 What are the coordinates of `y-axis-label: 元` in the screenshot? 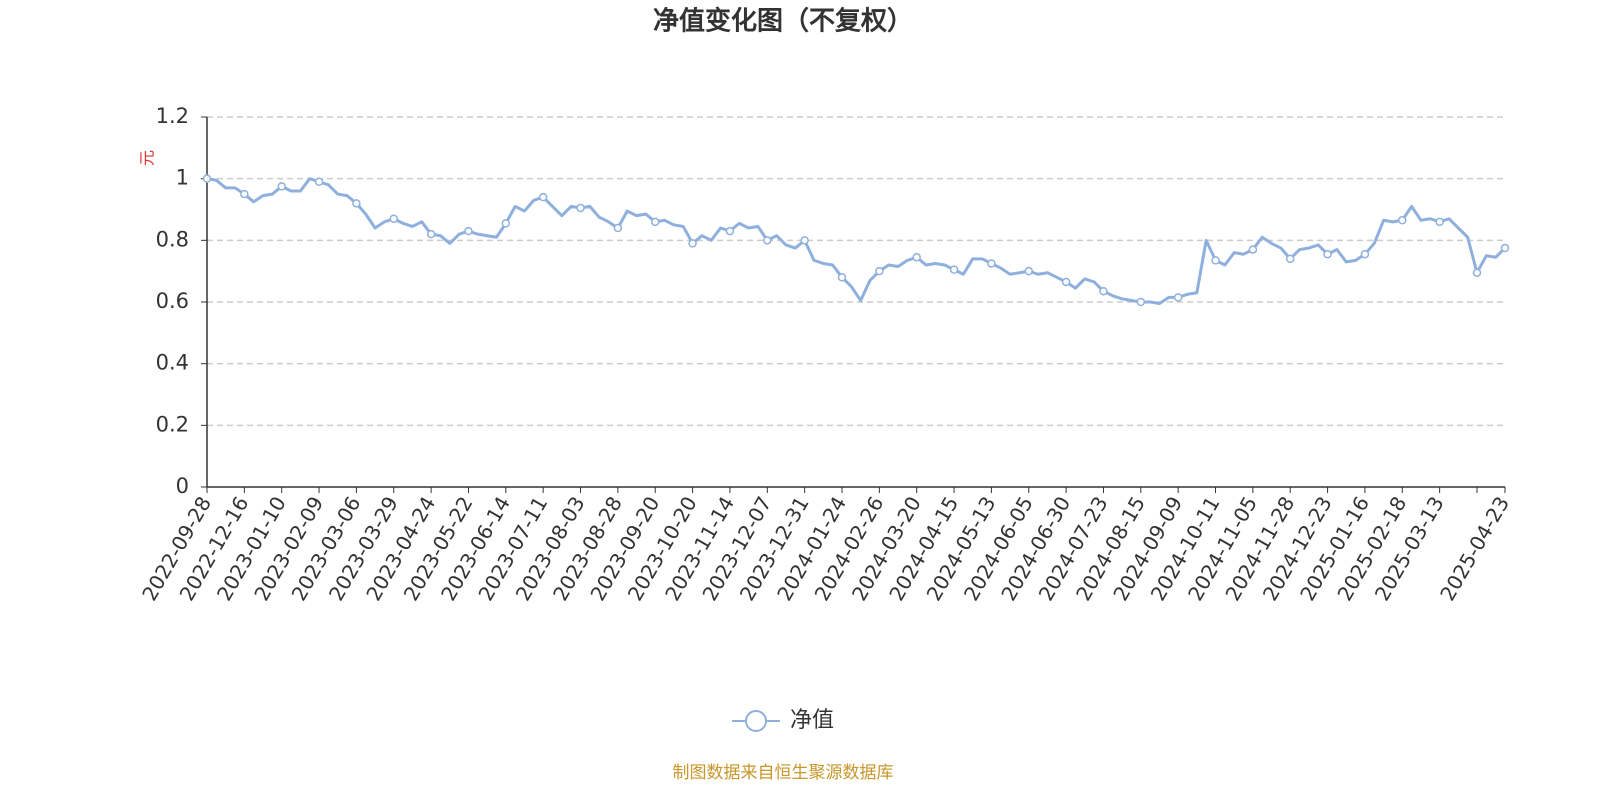 It's located at (147, 158).